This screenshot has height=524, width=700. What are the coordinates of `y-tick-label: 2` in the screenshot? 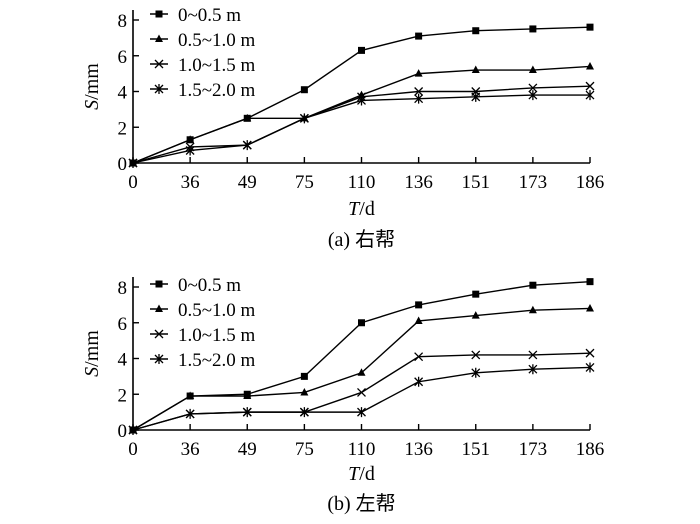 It's located at (123, 395).